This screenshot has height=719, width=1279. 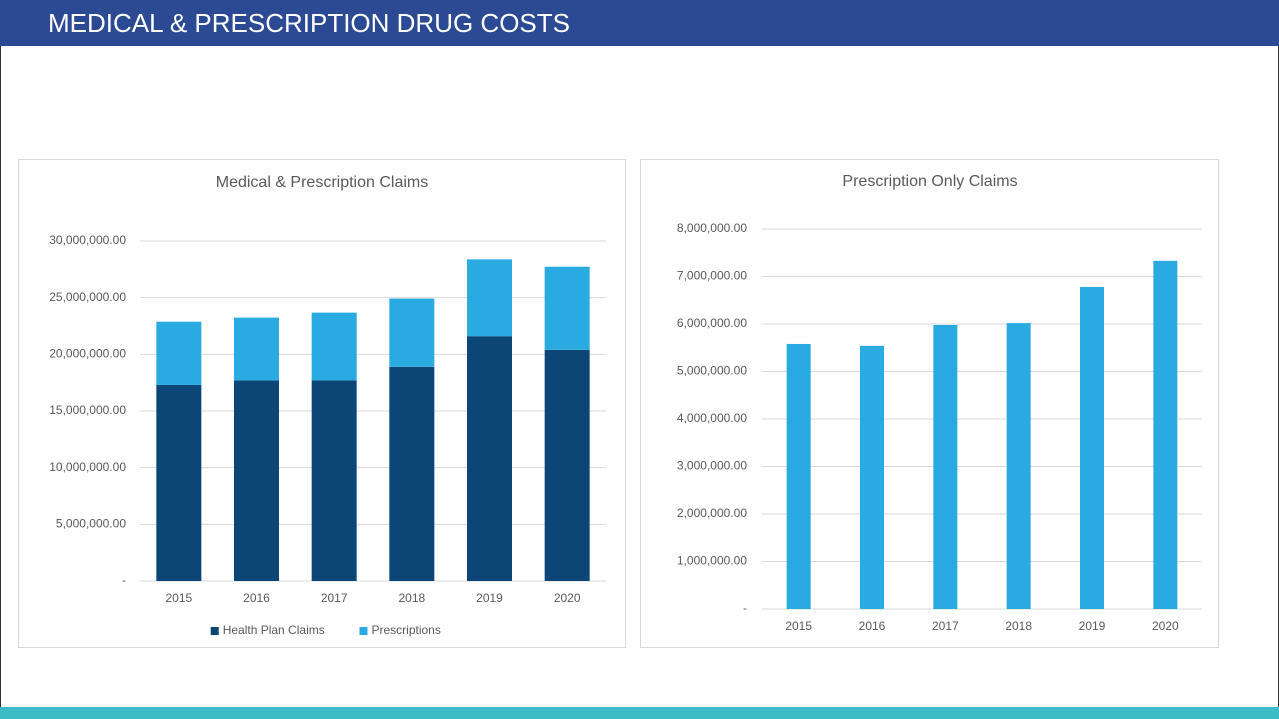 What do you see at coordinates (929, 181) in the screenshot?
I see `chart-title: Prescription Only Claims` at bounding box center [929, 181].